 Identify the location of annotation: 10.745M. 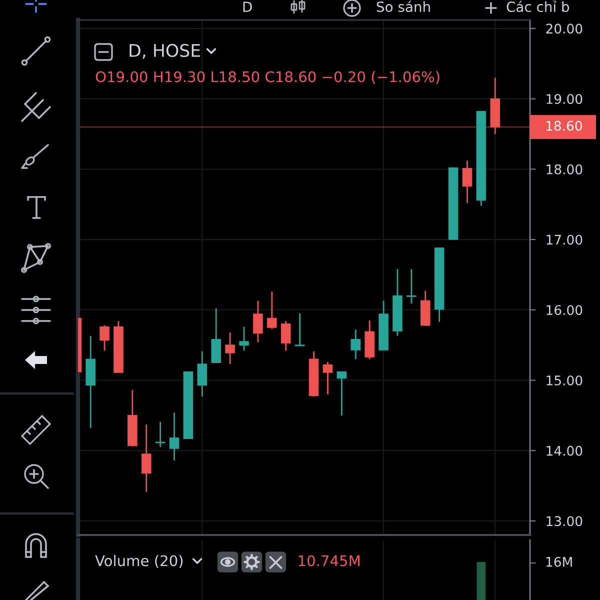
(329, 560).